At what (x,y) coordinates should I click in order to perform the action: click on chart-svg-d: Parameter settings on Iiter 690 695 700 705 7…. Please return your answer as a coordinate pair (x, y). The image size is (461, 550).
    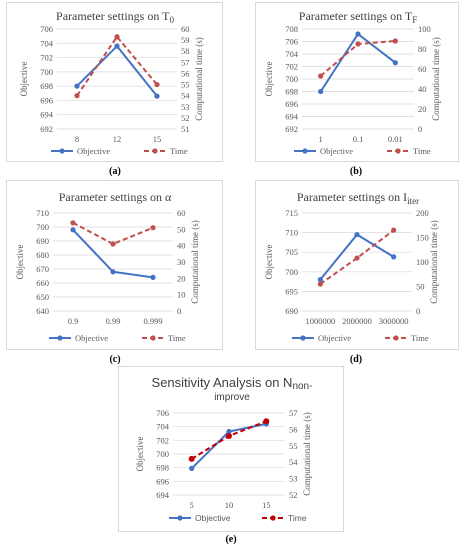
    Looking at the image, I should click on (351, 266).